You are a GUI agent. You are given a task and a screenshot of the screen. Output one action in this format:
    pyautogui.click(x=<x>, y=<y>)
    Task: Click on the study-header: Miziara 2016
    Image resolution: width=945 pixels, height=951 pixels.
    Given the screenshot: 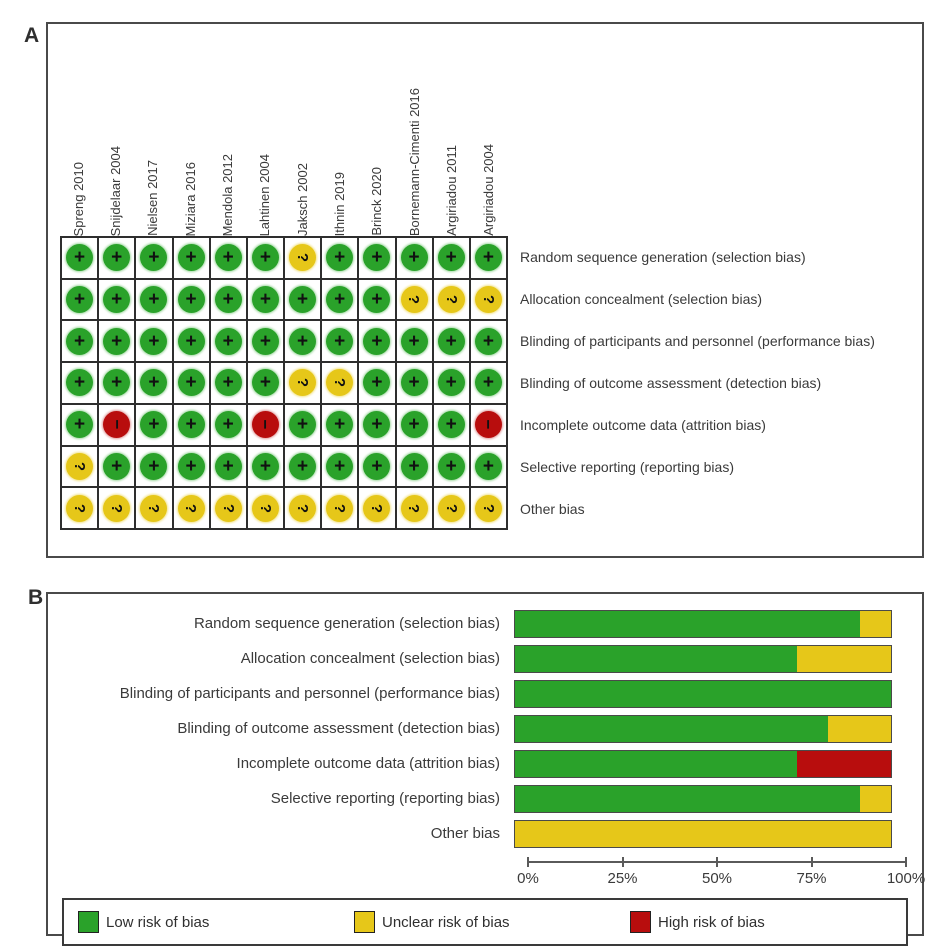 What is the action you would take?
    pyautogui.click(x=190, y=135)
    